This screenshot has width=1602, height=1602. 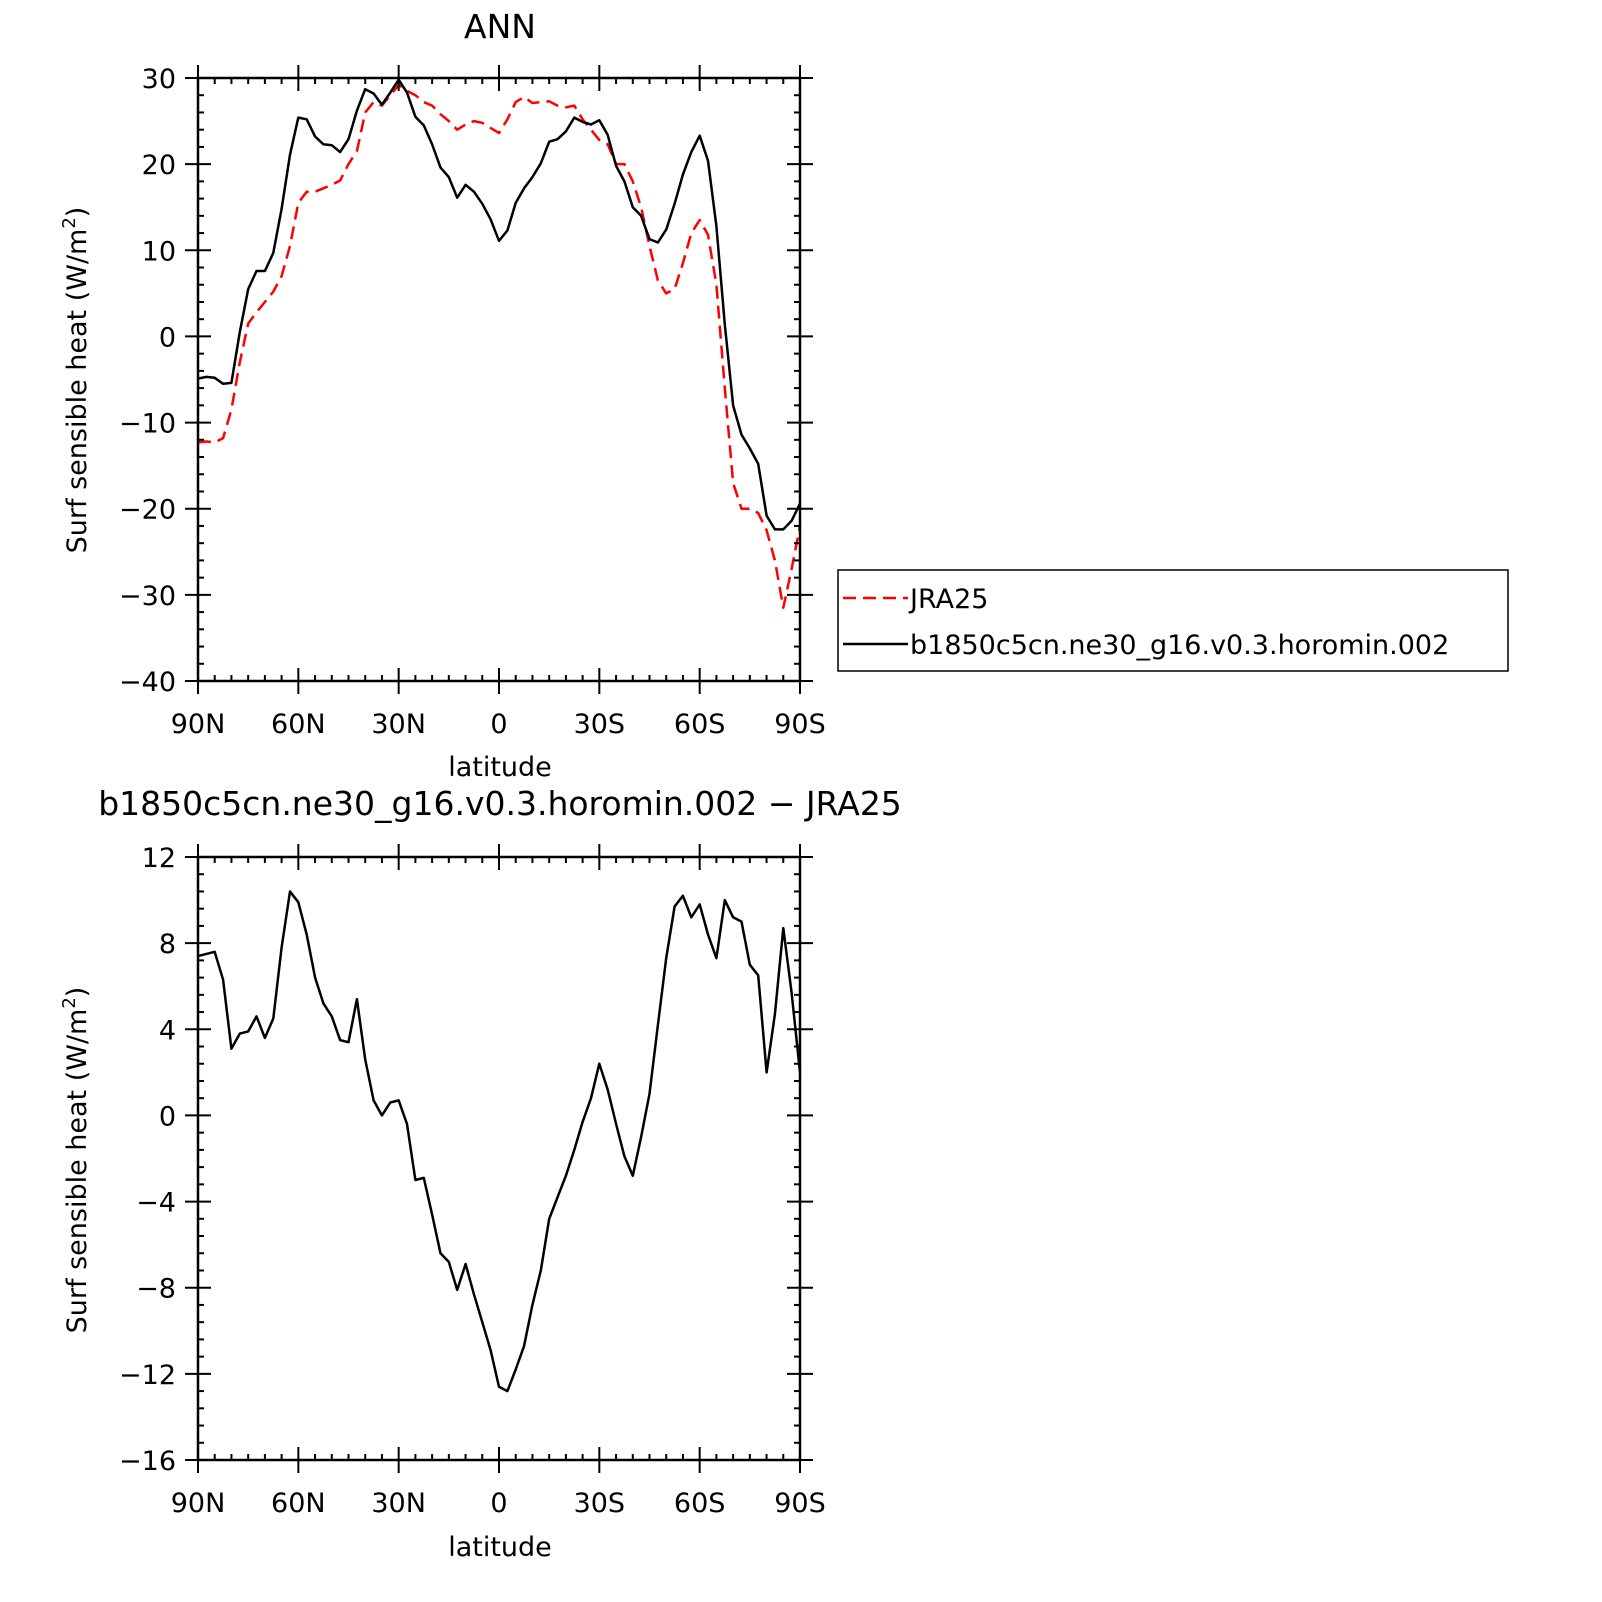 I want to click on y-tick-label: −16, so click(x=147, y=1461).